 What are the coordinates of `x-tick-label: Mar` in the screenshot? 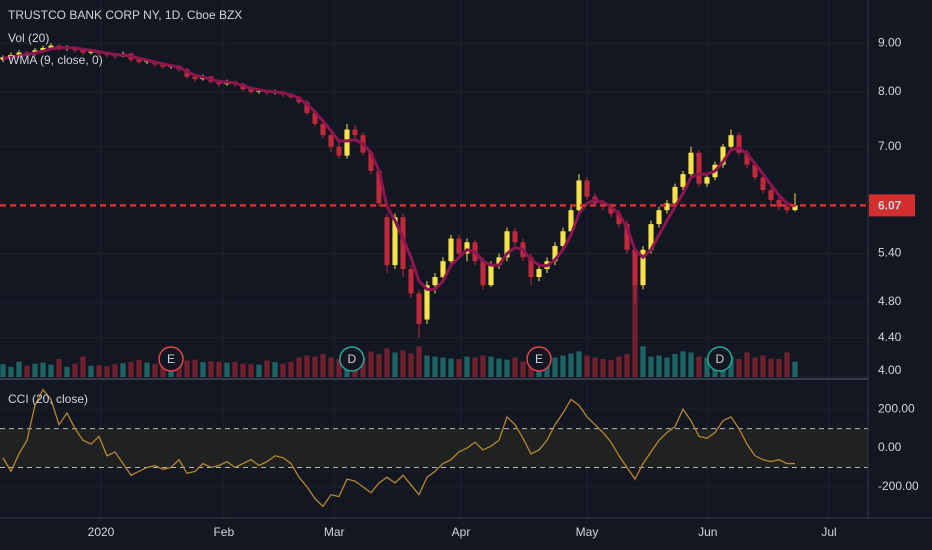 It's located at (334, 532).